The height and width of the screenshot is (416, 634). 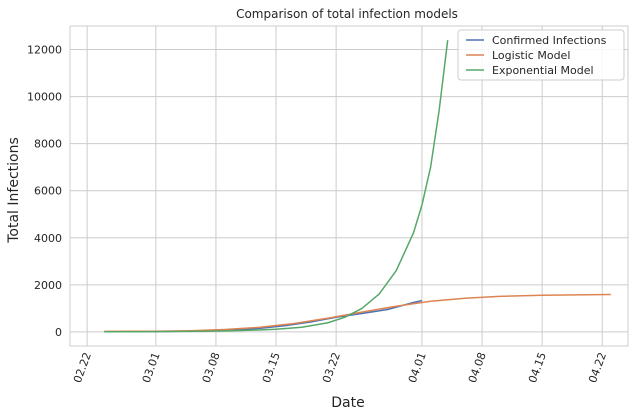 What do you see at coordinates (151, 368) in the screenshot?
I see `x-tick-label: 03.01` at bounding box center [151, 368].